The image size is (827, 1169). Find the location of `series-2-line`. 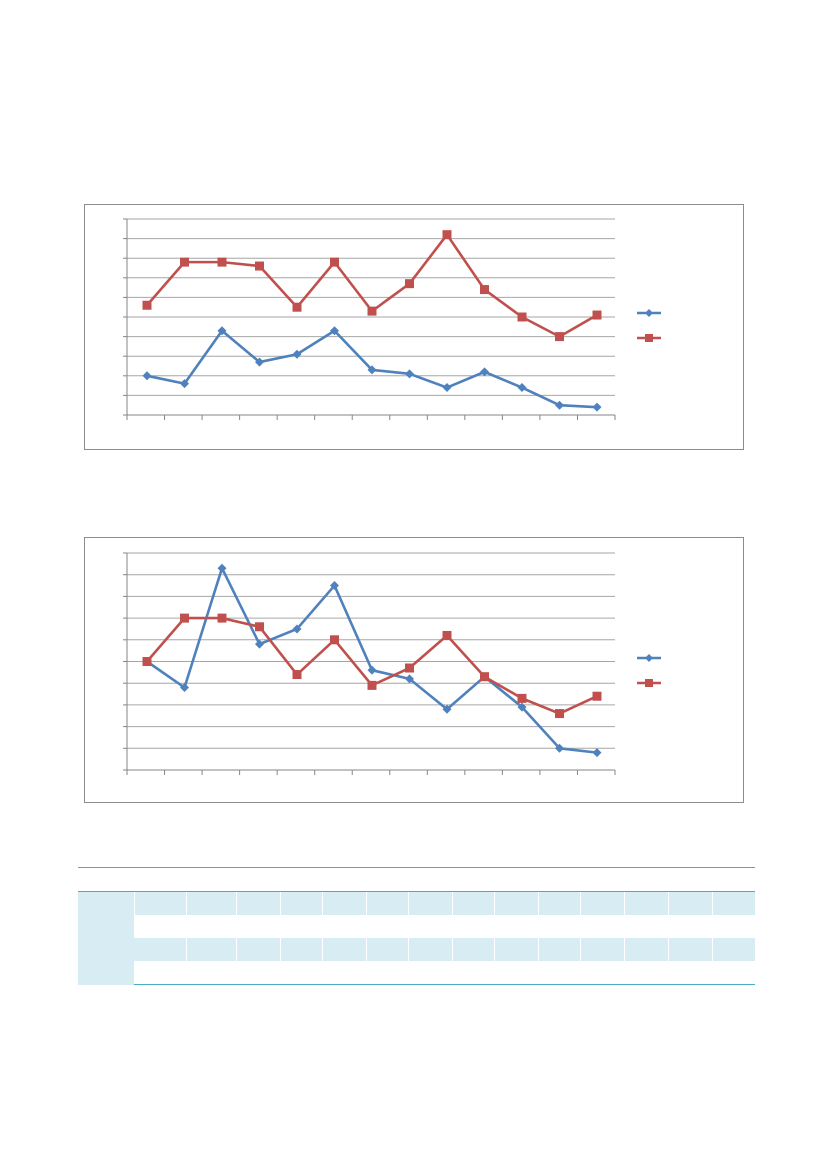

series-2-line is located at coordinates (372, 285).